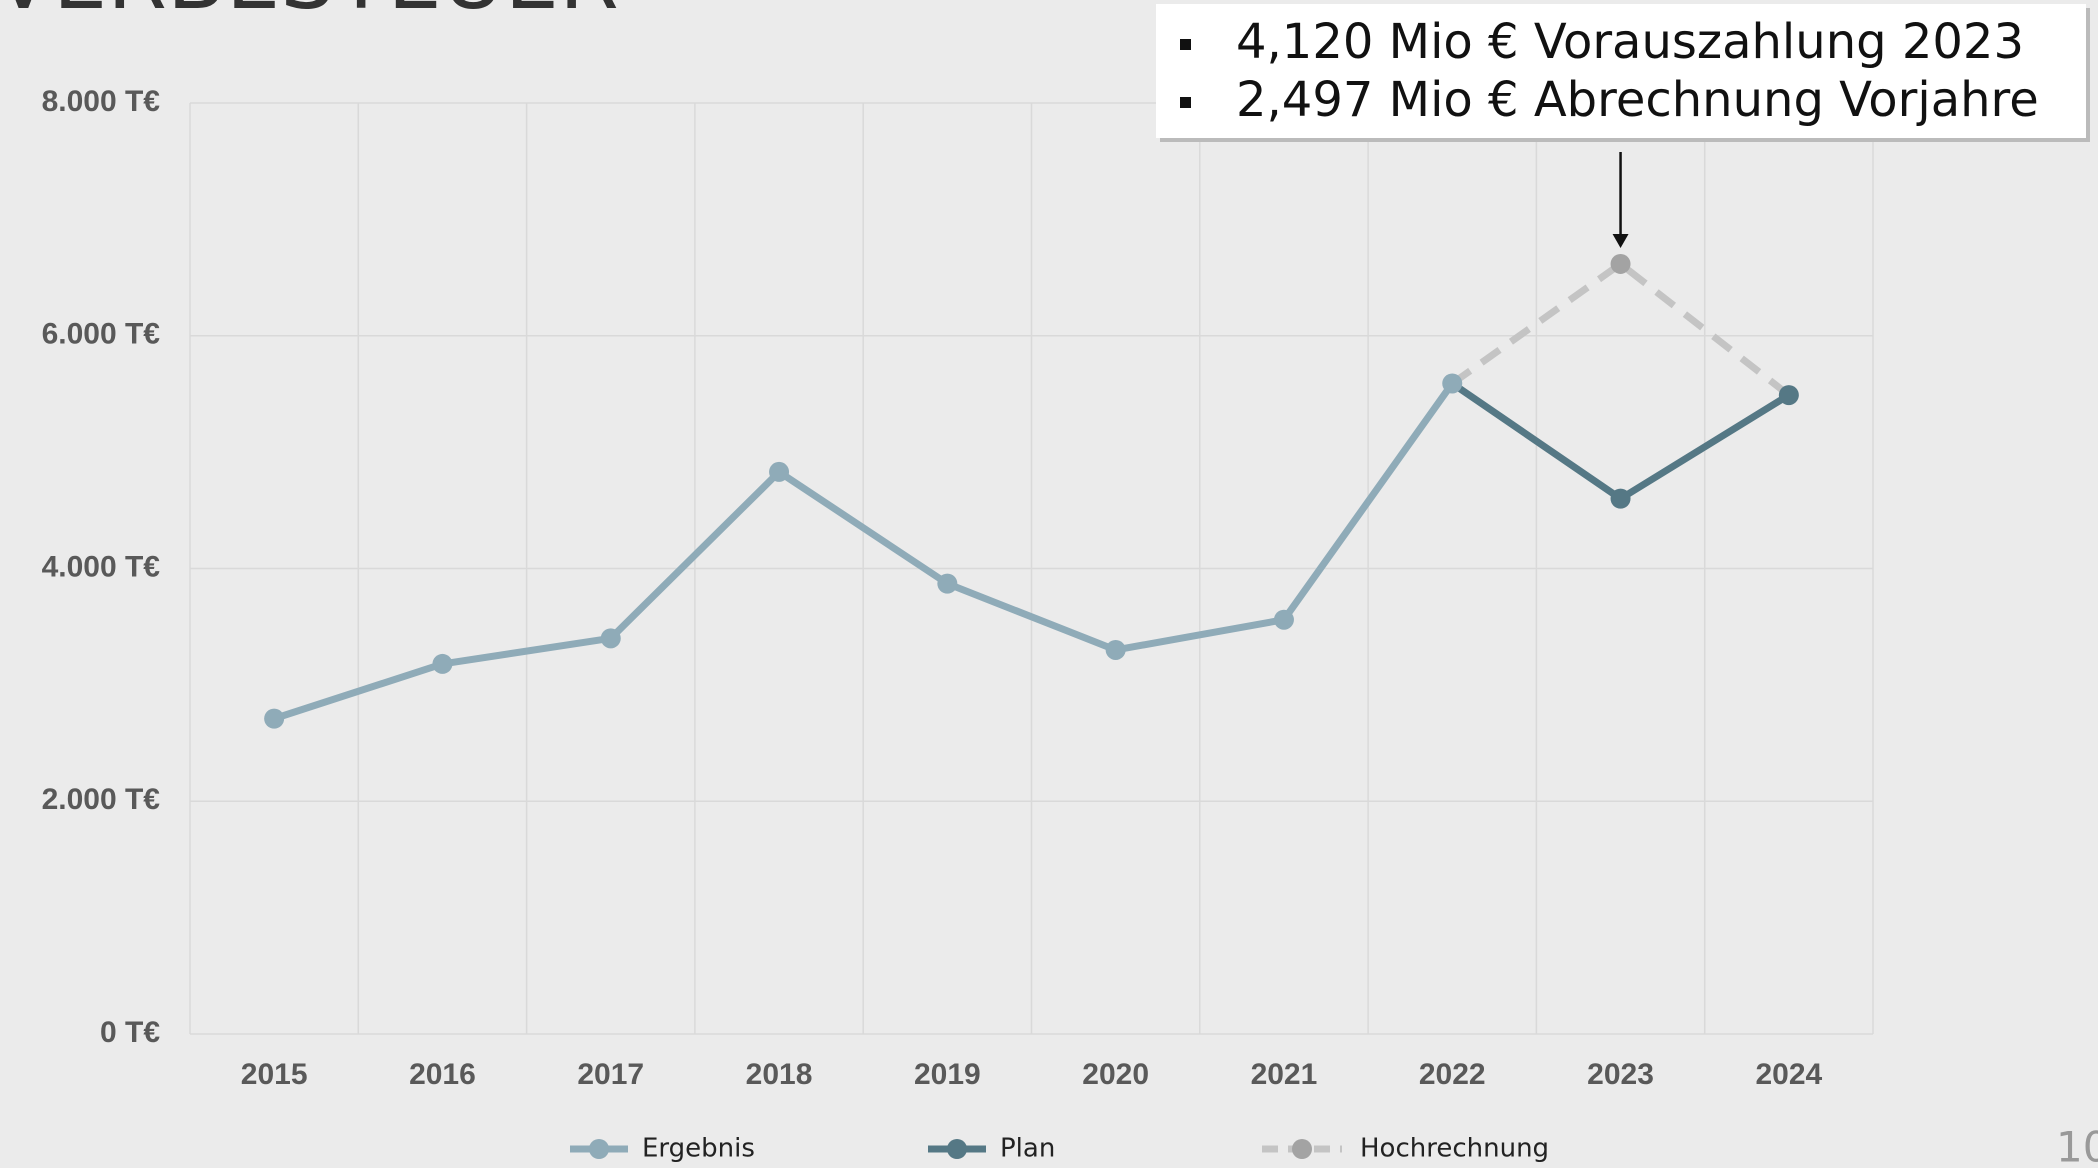 This screenshot has width=2098, height=1168. Describe the element at coordinates (309, 14) in the screenshot. I see `chart-title: VERBESTEUER` at that location.